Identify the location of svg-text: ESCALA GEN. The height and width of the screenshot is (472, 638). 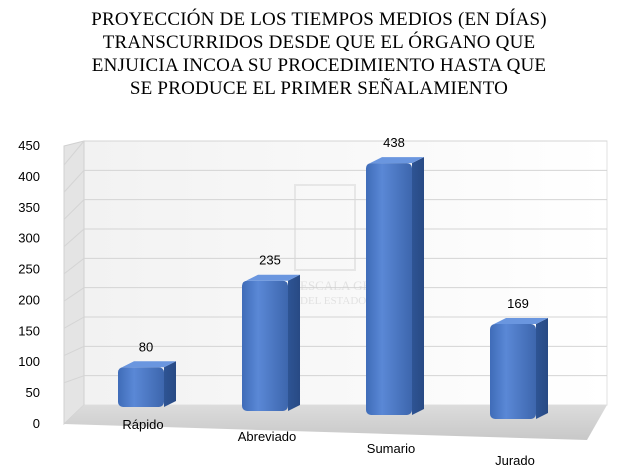
(340, 285).